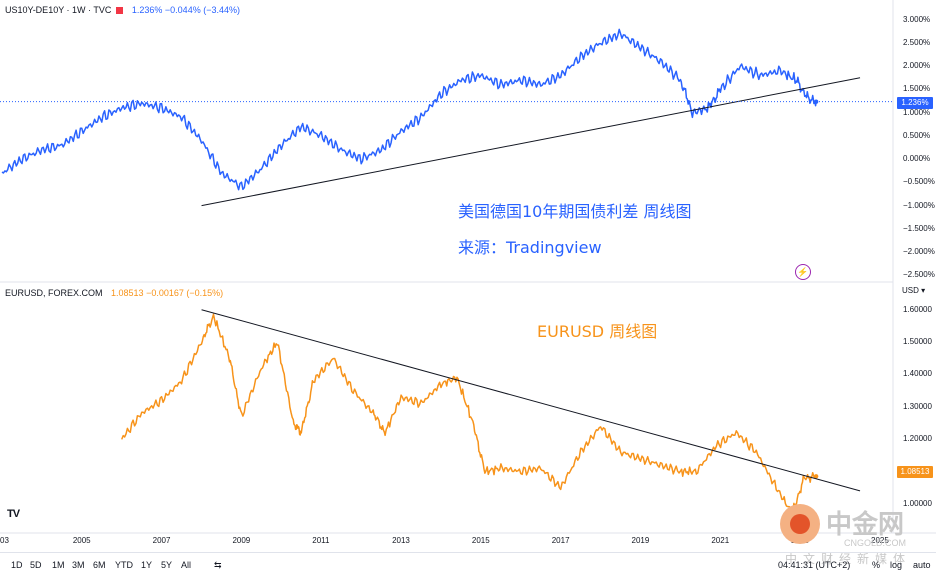 Image resolution: width=936 pixels, height=578 pixels. Describe the element at coordinates (401, 540) in the screenshot. I see `xtick-label: 2013` at that location.